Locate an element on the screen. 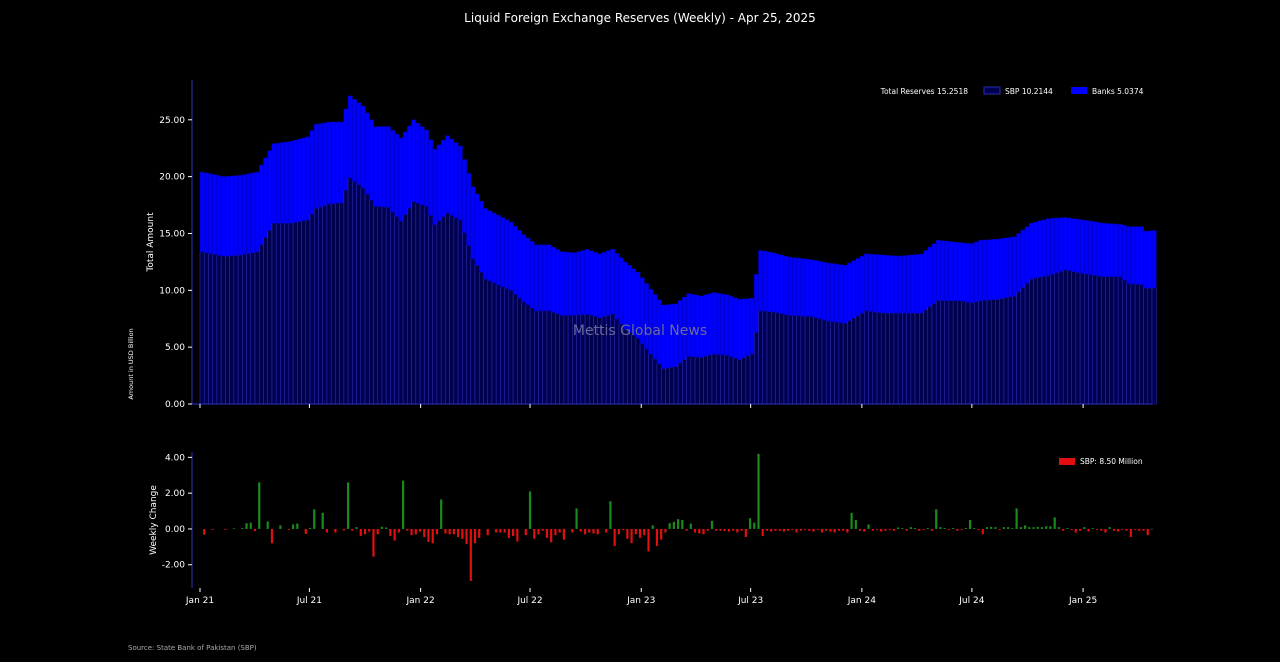 The height and width of the screenshot is (662, 1280). legend-sbp-change-swatch is located at coordinates (1067, 461).